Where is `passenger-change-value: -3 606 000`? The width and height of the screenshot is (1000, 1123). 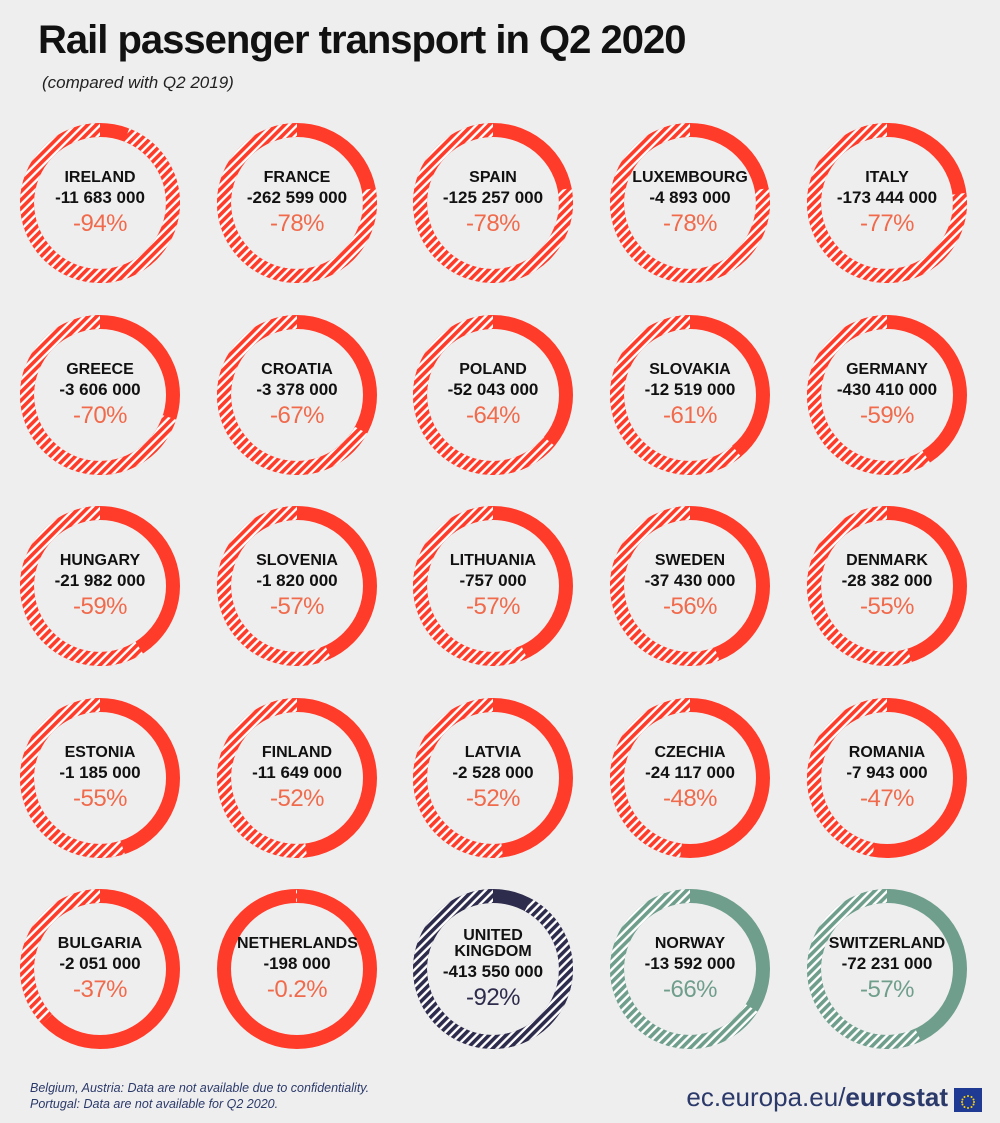
passenger-change-value: -3 606 000 is located at coordinates (100, 389).